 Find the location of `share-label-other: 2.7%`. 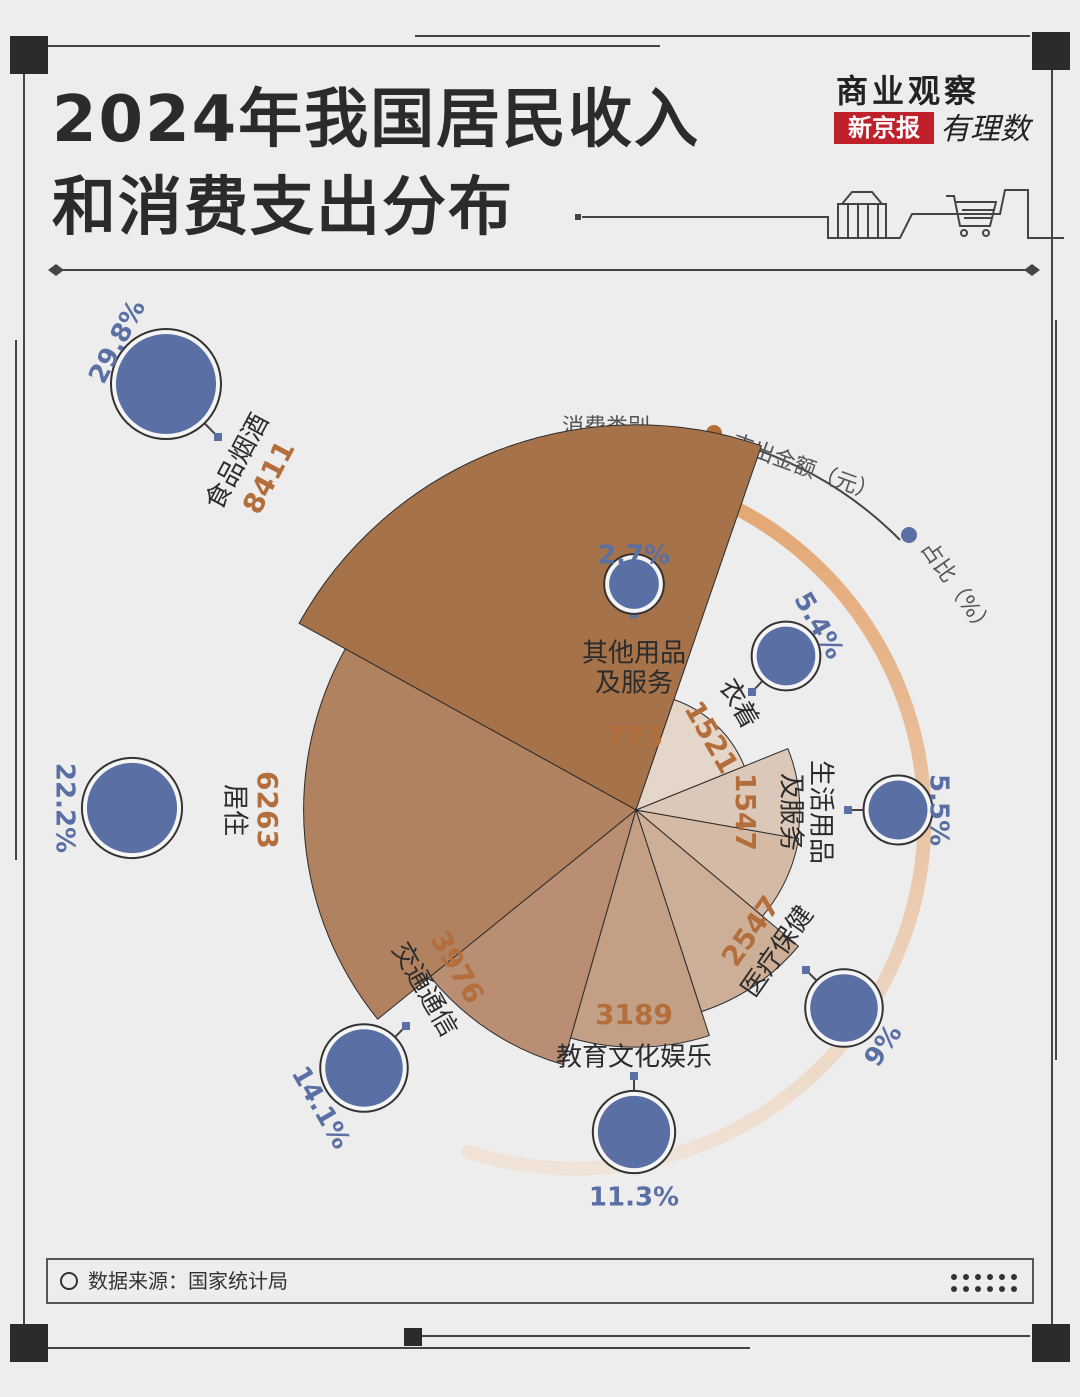

share-label-other: 2.7% is located at coordinates (634, 556).